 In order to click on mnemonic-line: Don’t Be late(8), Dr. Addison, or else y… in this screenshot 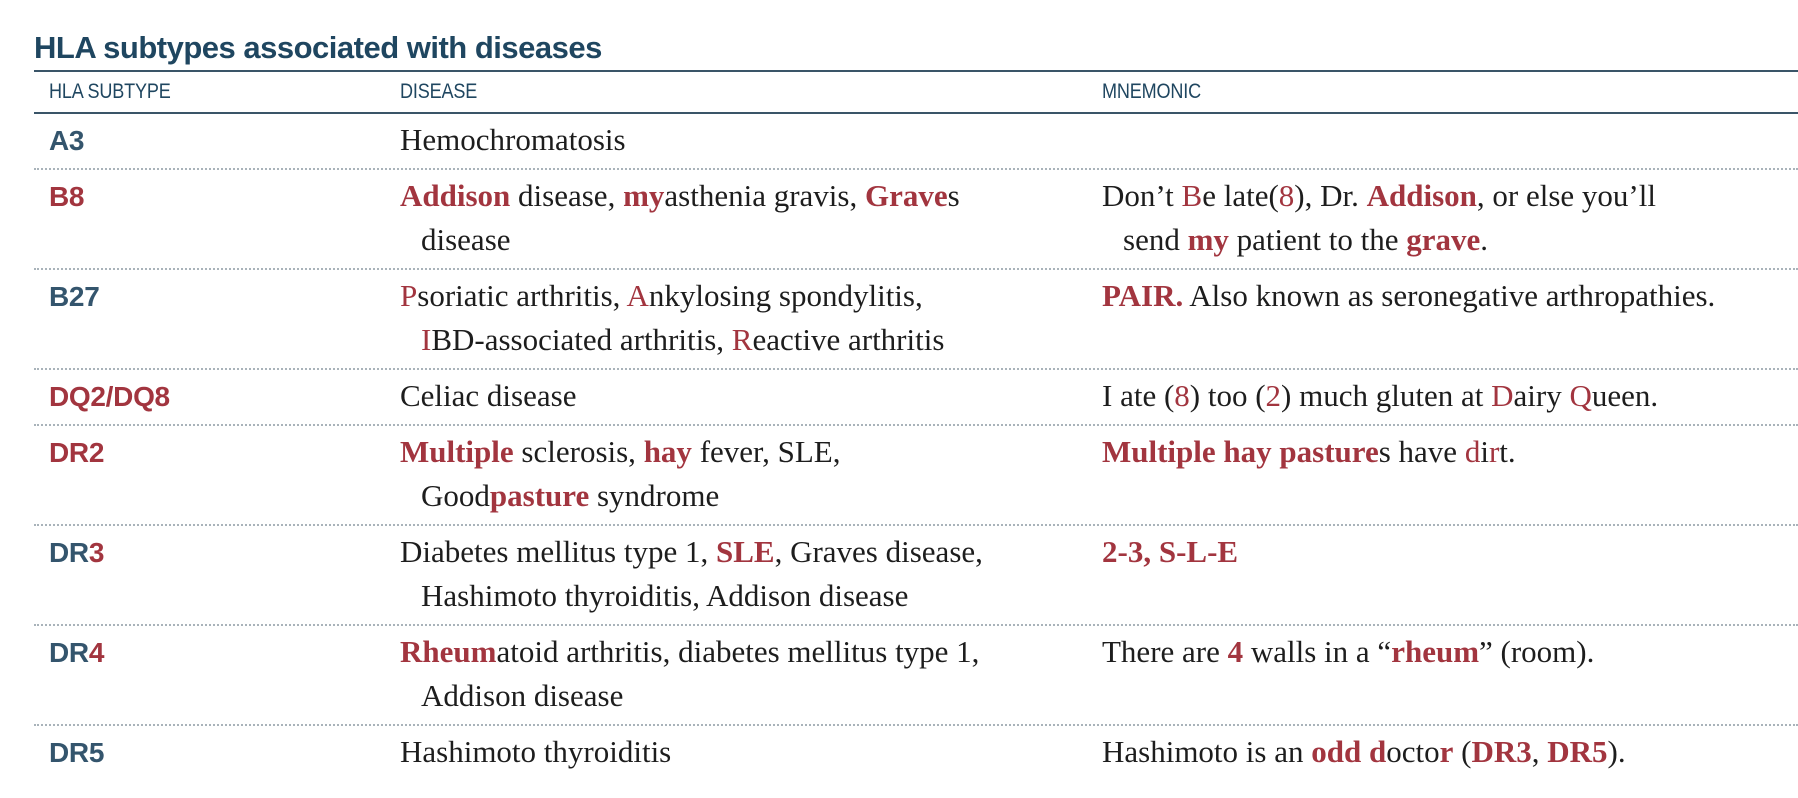, I will do `click(1379, 195)`.